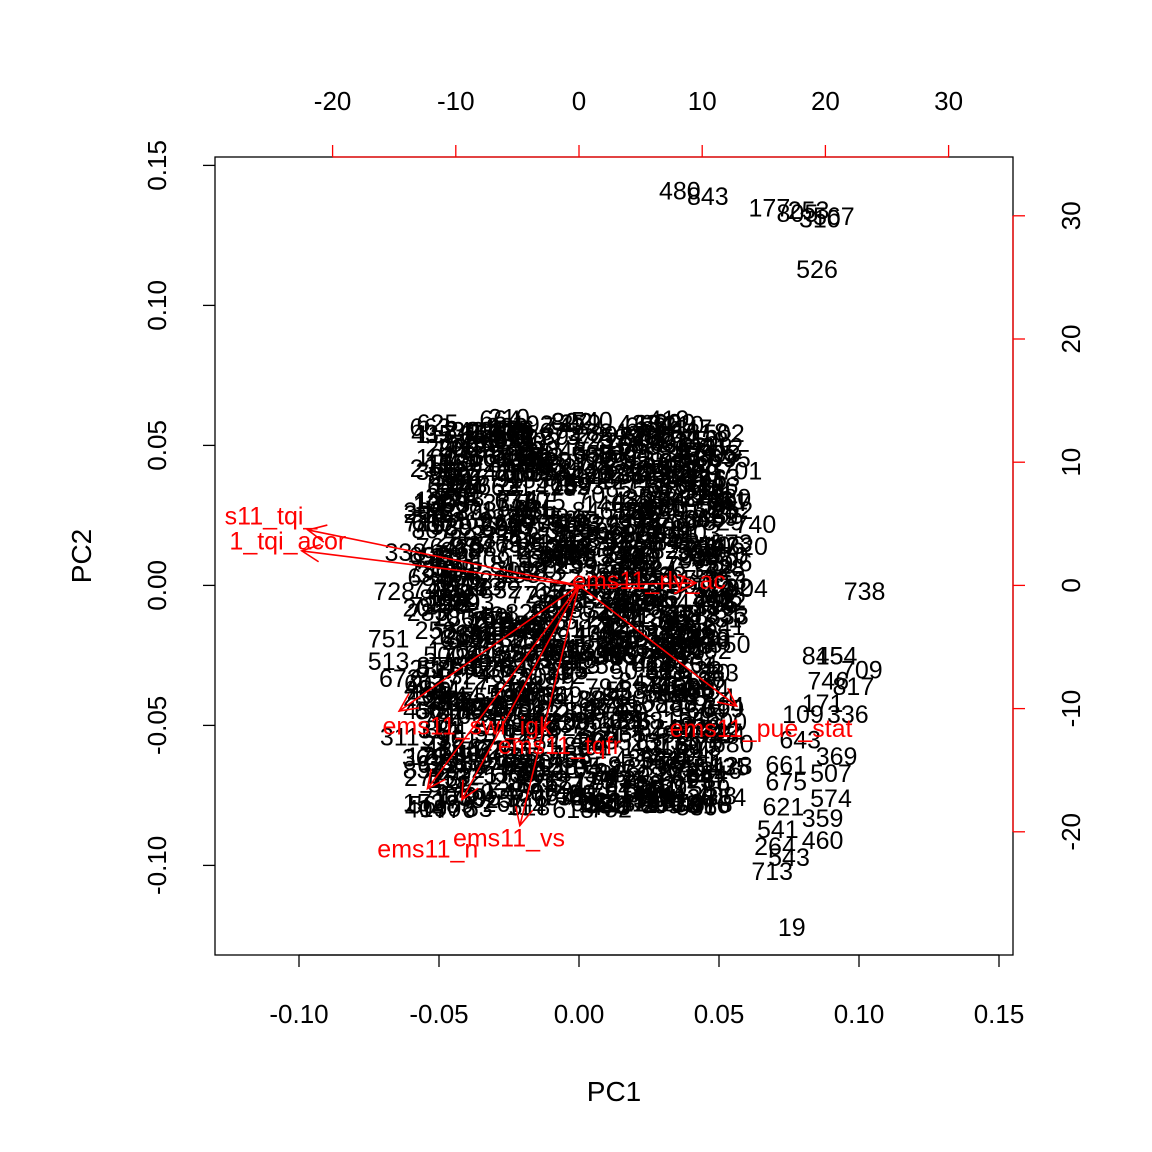 The image size is (1152, 1152). I want to click on cluster-point-label: 675, so click(560, 432).